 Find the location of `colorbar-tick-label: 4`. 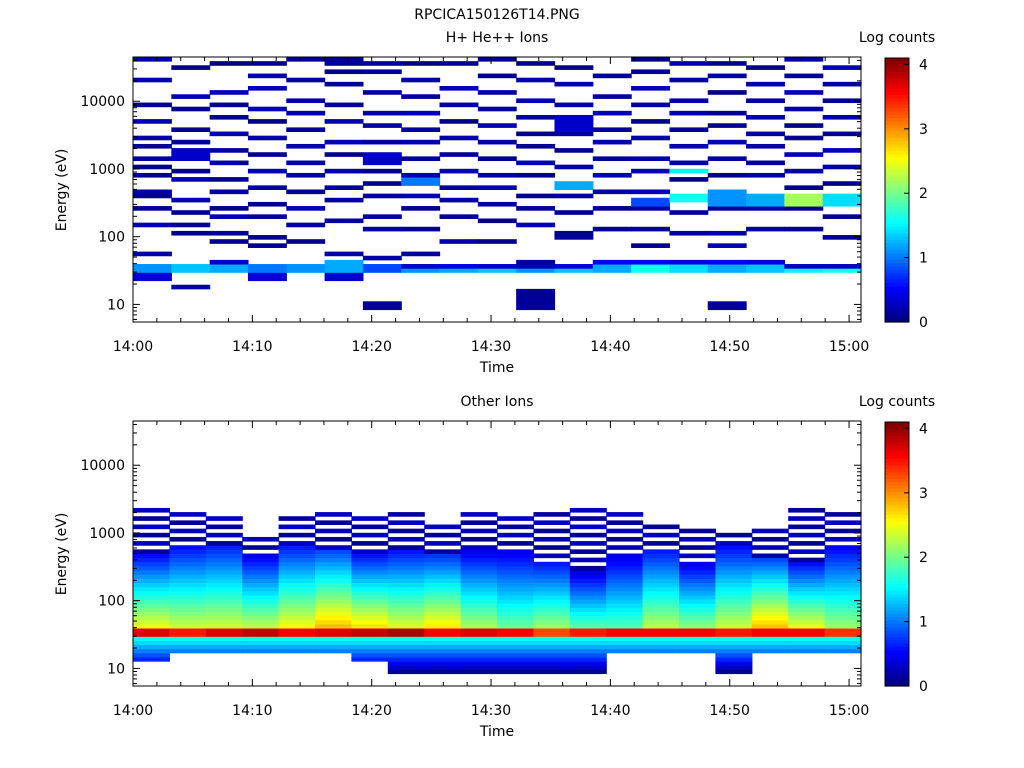

colorbar-tick-label: 4 is located at coordinates (923, 65).